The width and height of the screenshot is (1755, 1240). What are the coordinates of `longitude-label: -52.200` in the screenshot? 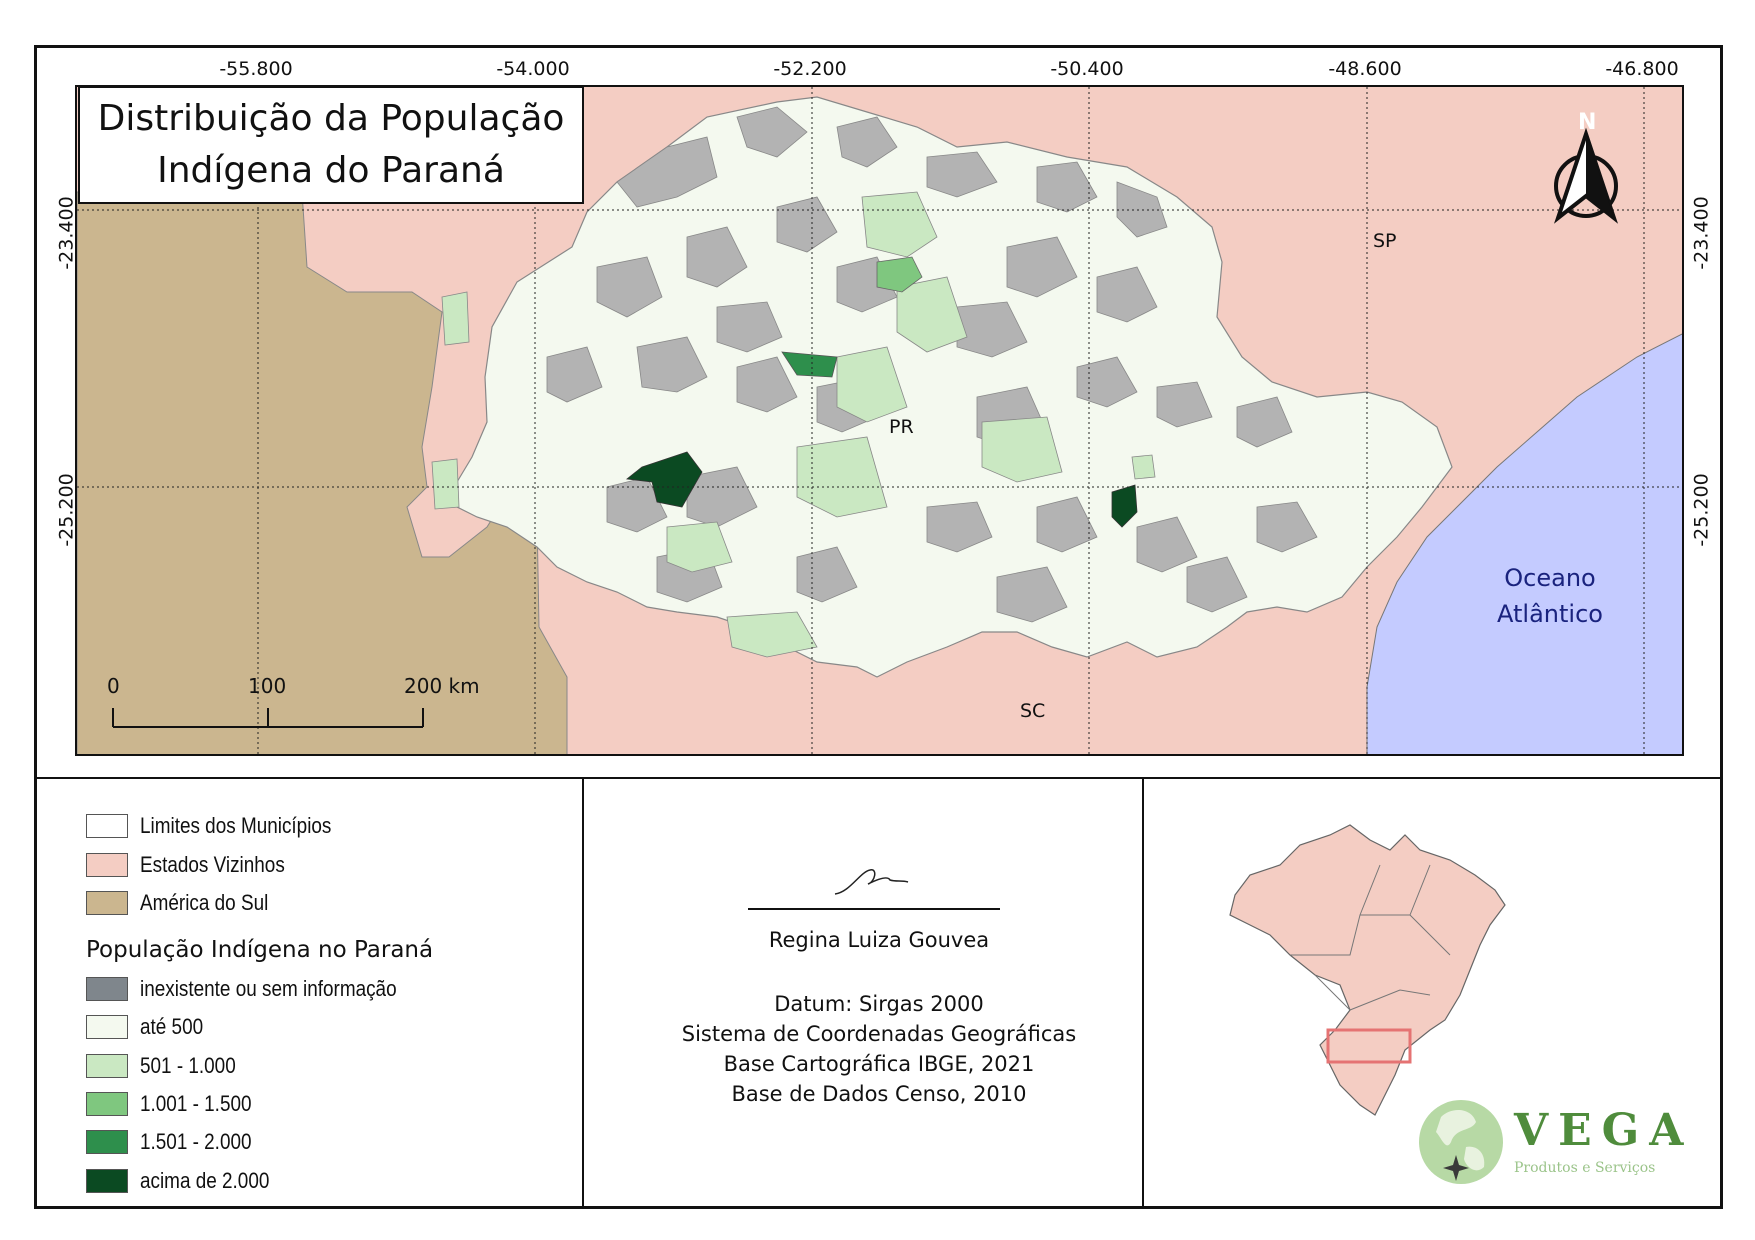 It's located at (810, 69).